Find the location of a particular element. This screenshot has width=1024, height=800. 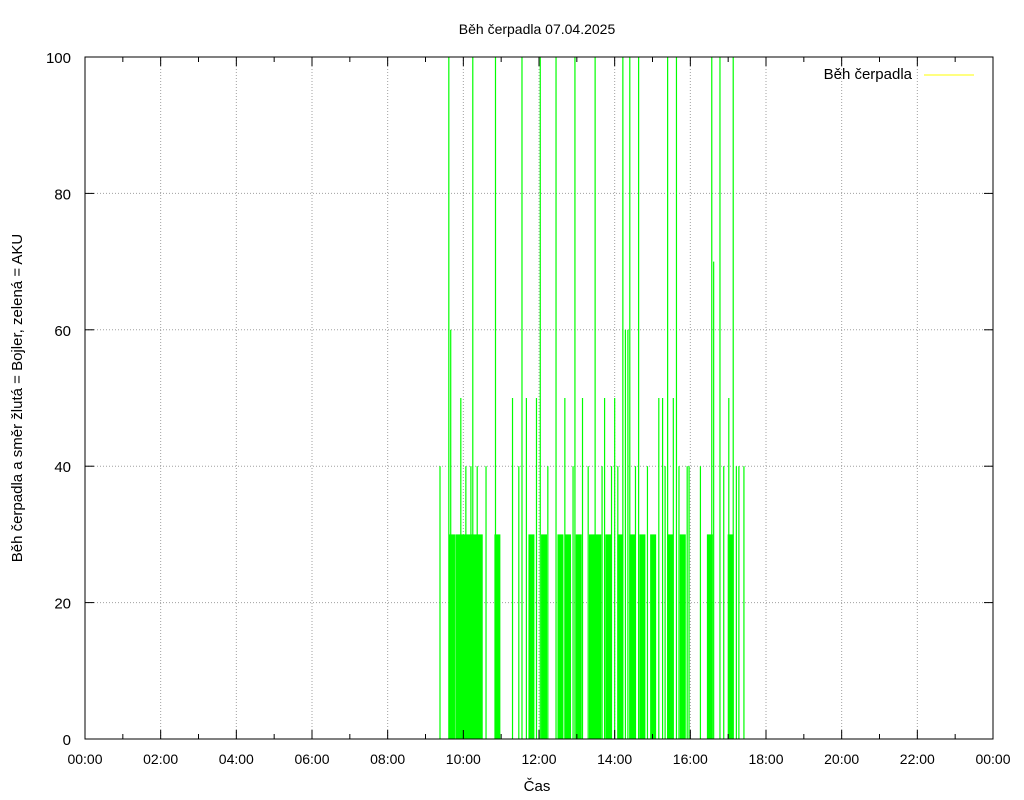

y-tick-label: 60 is located at coordinates (62, 331).